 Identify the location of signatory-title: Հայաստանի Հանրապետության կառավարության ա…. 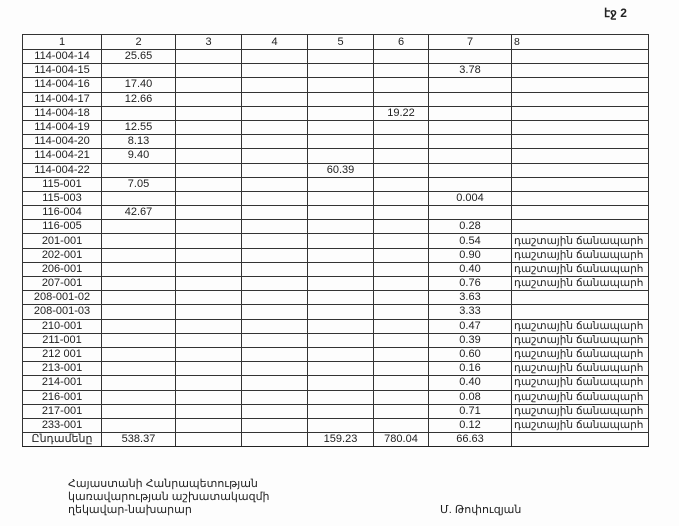
(169, 497).